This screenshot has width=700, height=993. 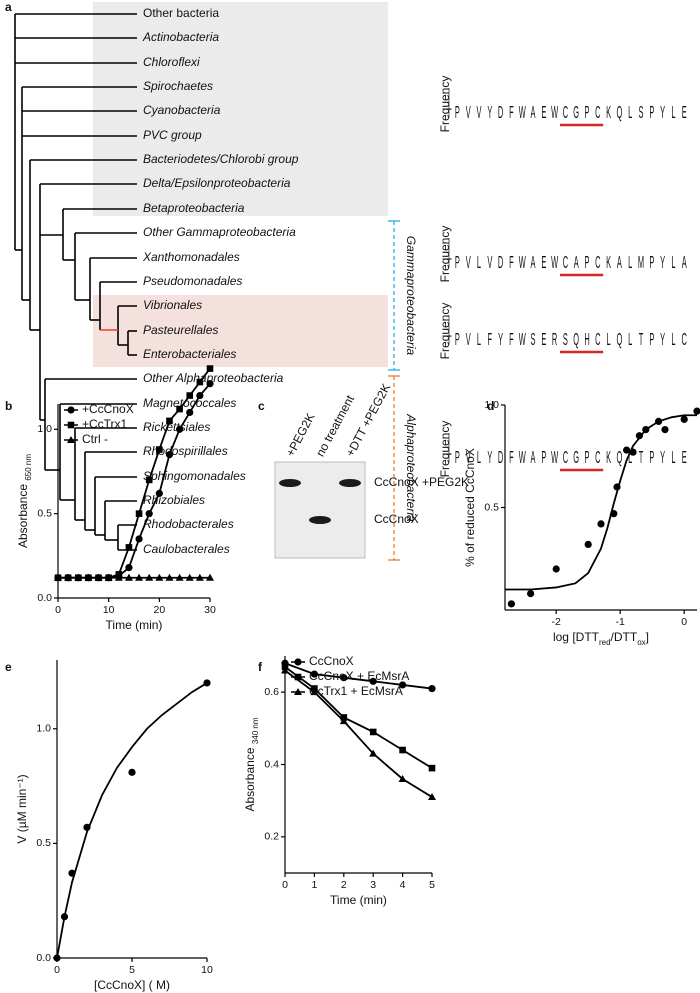 What do you see at coordinates (624, 637) in the screenshot?
I see `axis-label-part: /DTT` at bounding box center [624, 637].